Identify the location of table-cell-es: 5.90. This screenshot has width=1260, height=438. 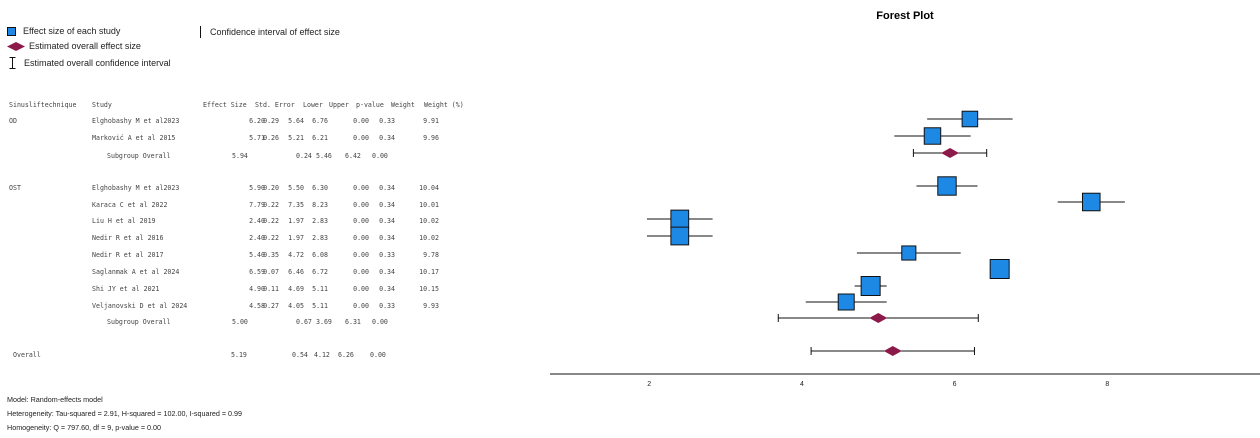
(257, 188).